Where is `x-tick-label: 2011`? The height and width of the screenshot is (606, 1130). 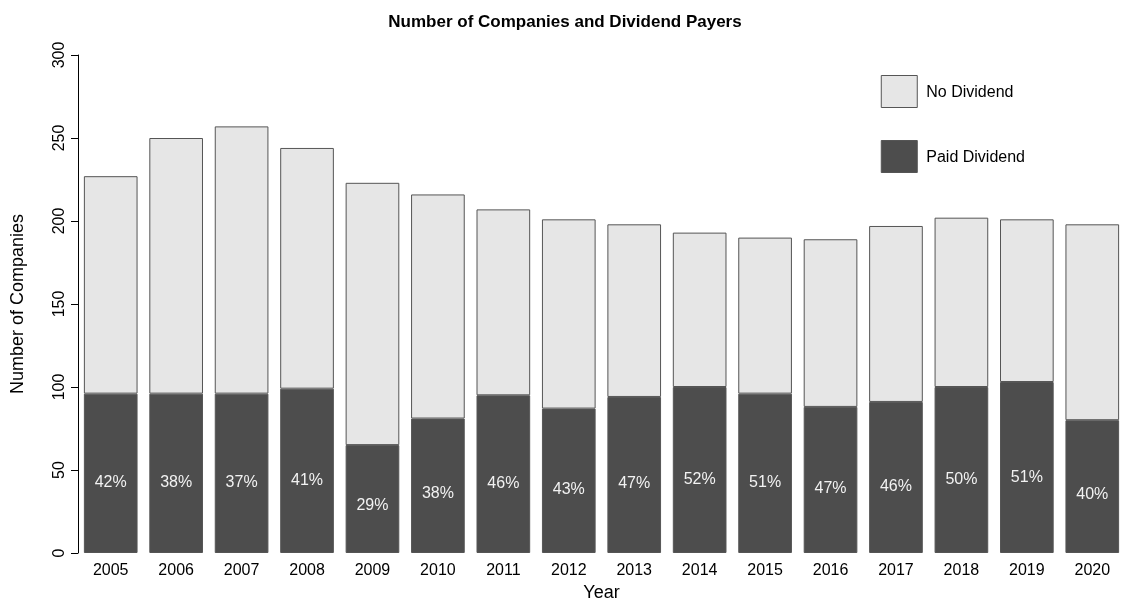
x-tick-label: 2011 is located at coordinates (503, 569).